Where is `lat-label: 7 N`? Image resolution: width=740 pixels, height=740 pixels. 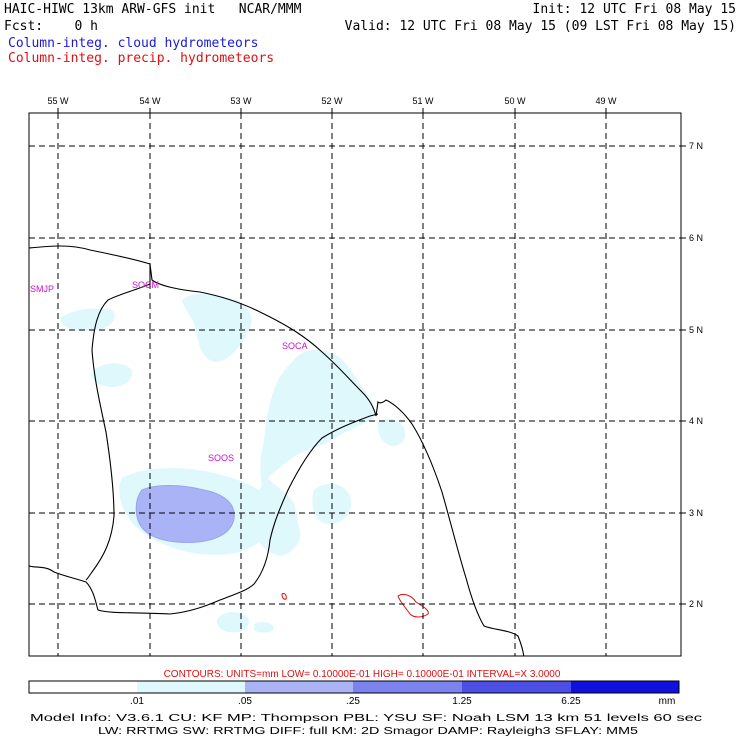 lat-label: 7 N is located at coordinates (696, 146).